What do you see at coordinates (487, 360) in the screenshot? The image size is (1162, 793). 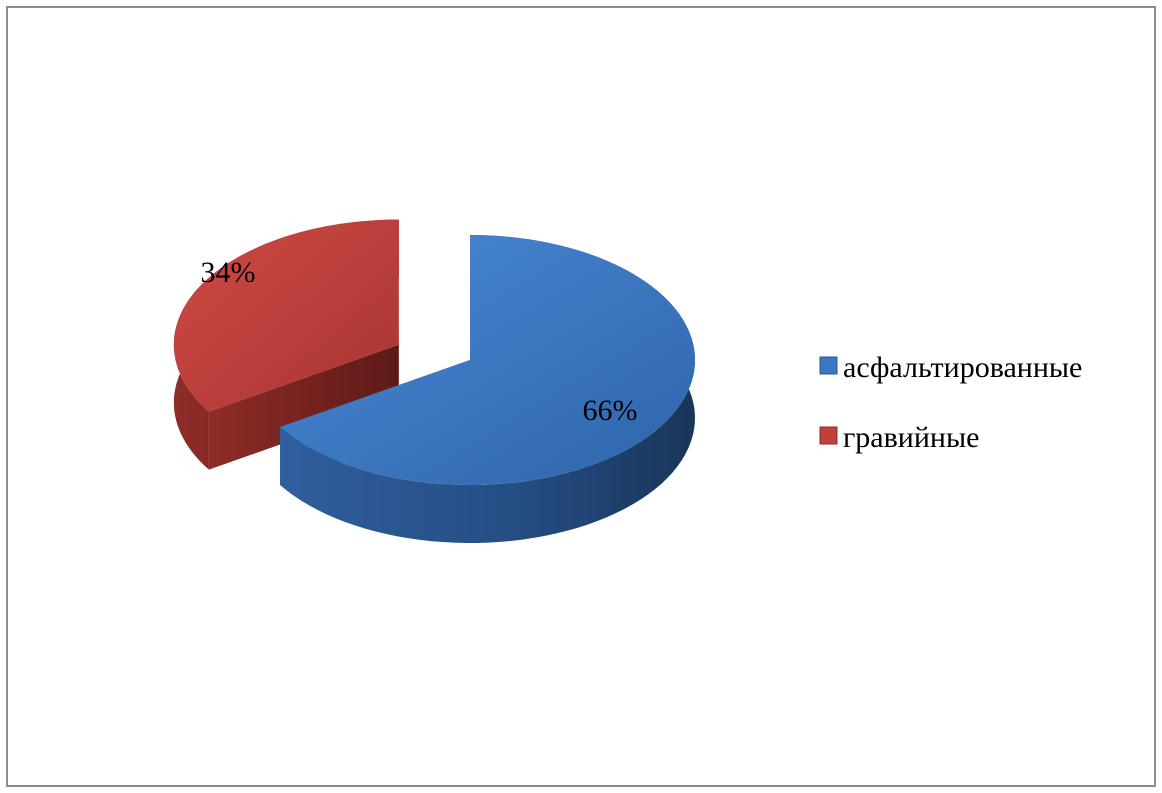 I see `slice-asphalt-top` at bounding box center [487, 360].